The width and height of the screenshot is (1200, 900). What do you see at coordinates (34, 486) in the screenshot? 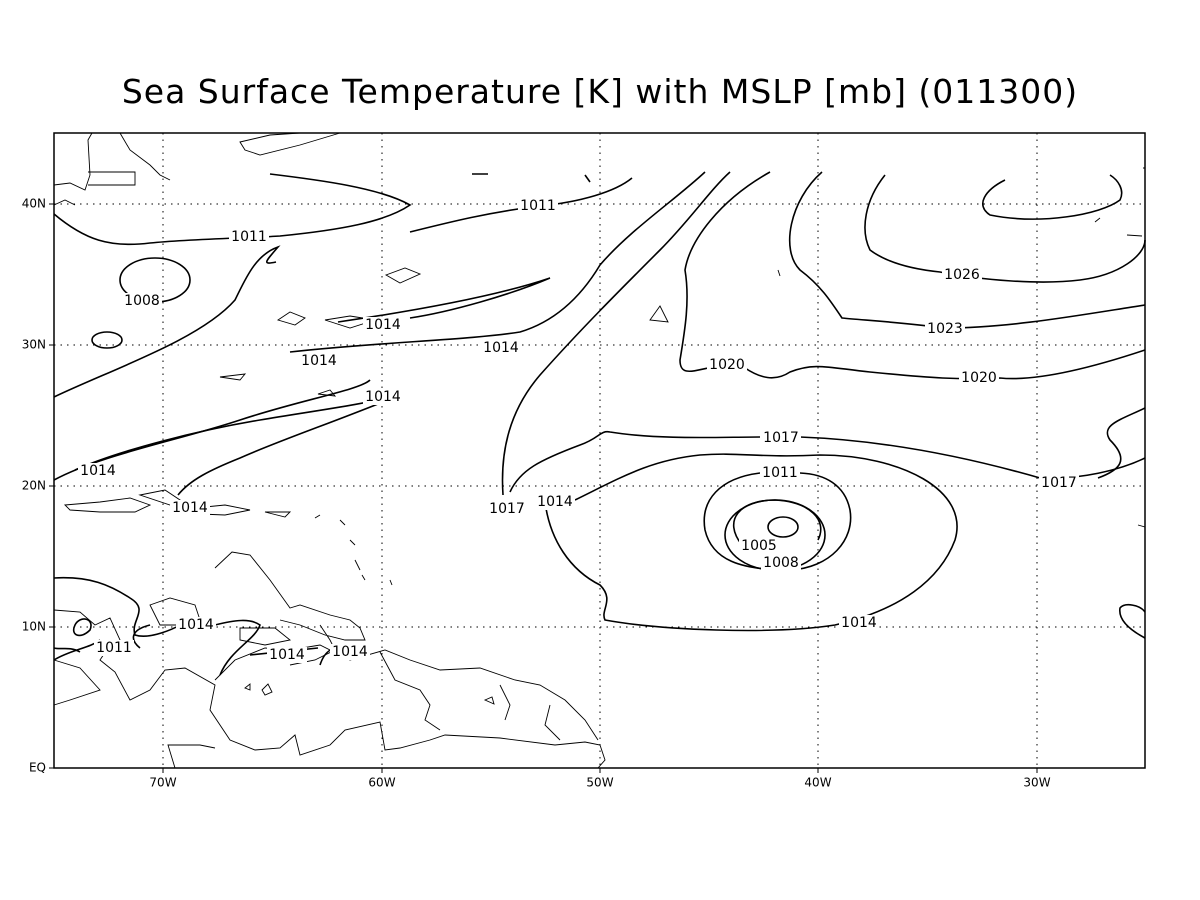
I see `lat-tick-label: 20N` at bounding box center [34, 486].